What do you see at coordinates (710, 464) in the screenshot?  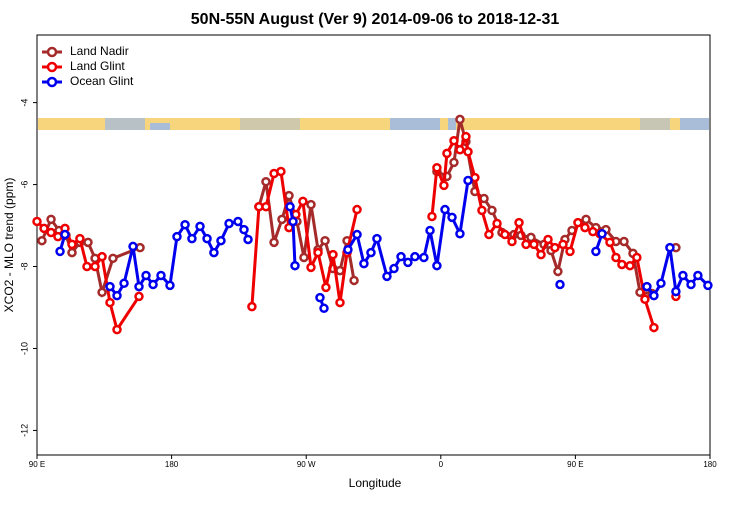 I see `x-tick-label: 180` at bounding box center [710, 464].